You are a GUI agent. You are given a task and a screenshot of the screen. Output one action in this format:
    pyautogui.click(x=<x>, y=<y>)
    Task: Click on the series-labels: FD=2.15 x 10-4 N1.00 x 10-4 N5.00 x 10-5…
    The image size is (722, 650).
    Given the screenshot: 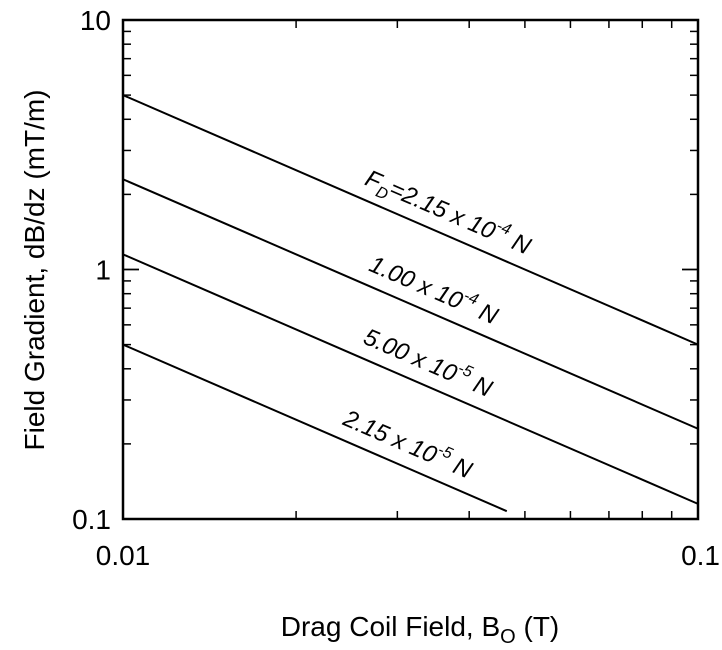 What is the action you would take?
    pyautogui.click(x=437, y=323)
    